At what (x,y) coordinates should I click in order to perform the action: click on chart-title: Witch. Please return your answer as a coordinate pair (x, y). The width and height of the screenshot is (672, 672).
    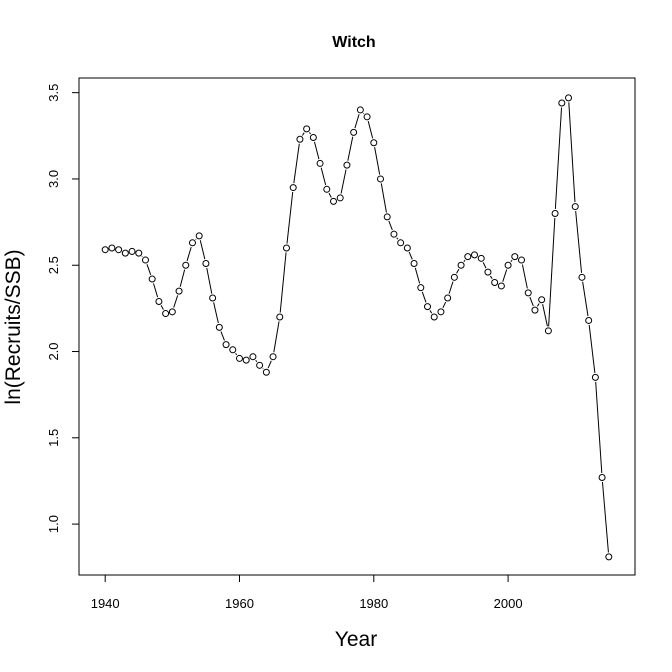
    Looking at the image, I should click on (353, 42).